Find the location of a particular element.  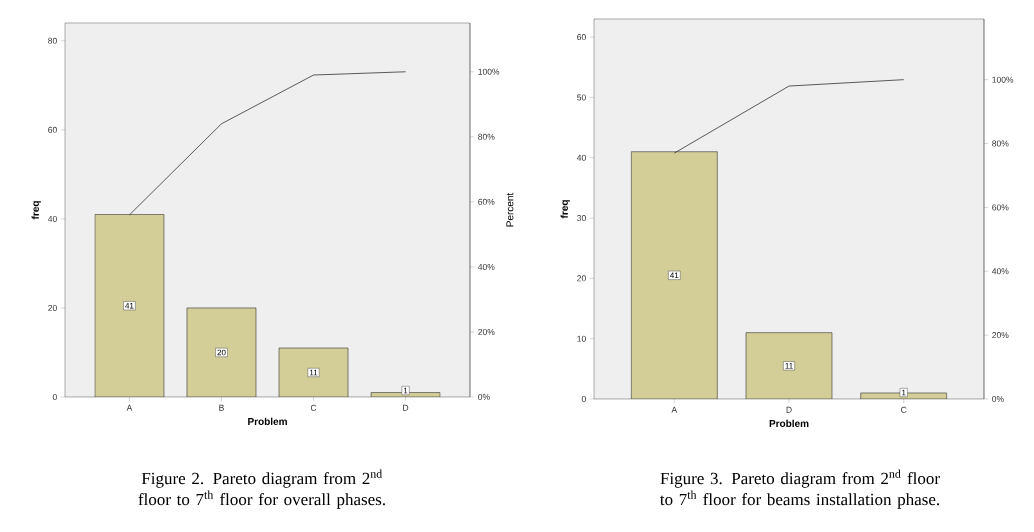

y-tick-label: 50 is located at coordinates (581, 97).